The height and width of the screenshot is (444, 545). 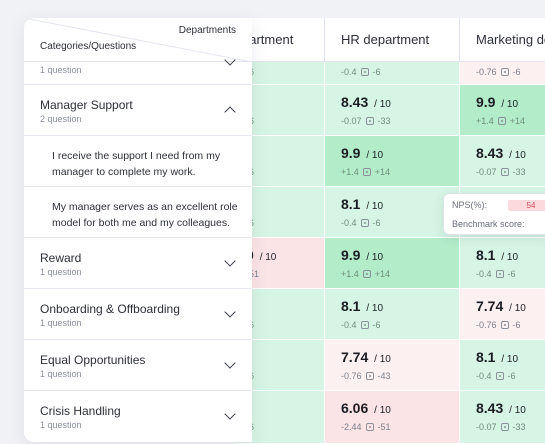 I want to click on score-cell: 7.74 / 10 -0.76 -6, so click(x=502, y=314).